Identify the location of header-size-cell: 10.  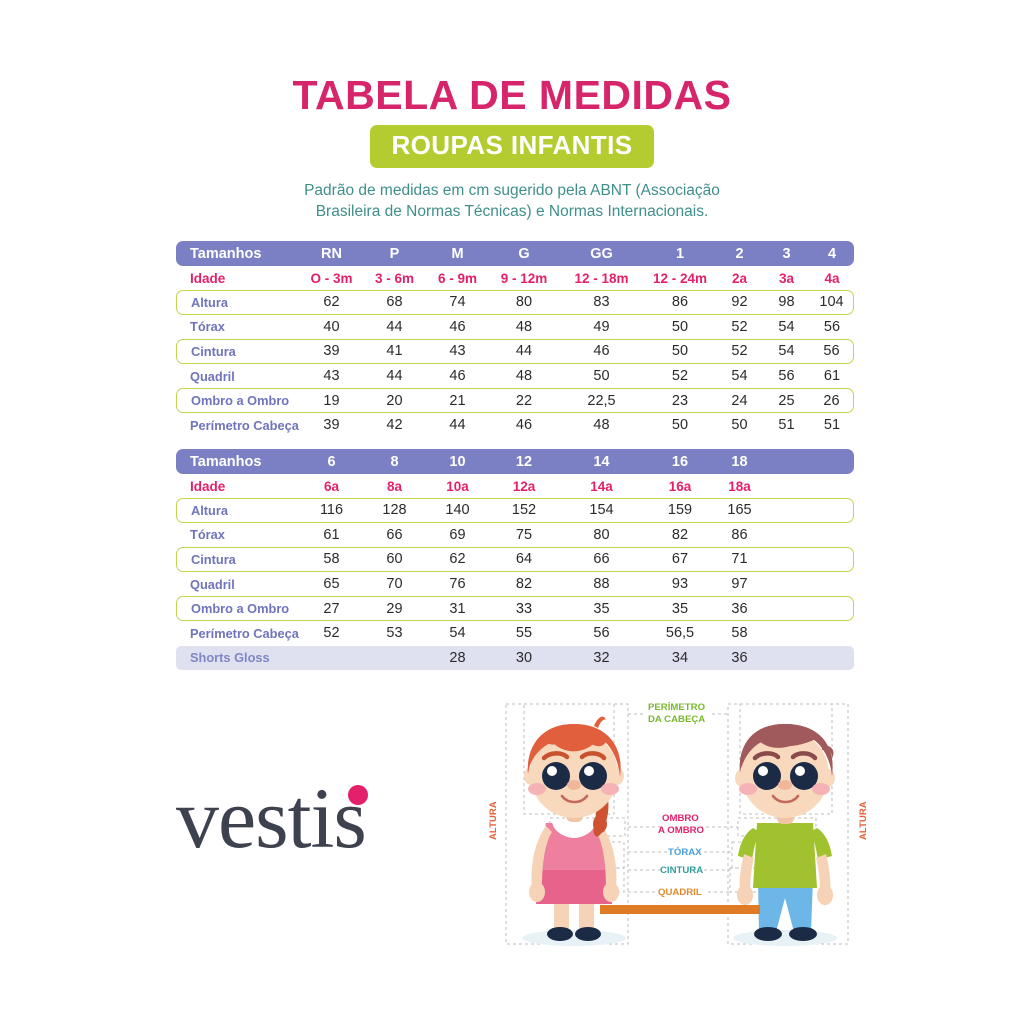
(457, 461).